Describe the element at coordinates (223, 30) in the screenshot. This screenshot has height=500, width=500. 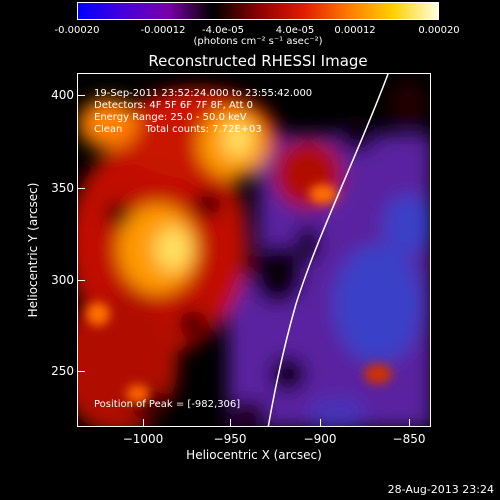
I see `colorbar-tick: -4.0e-05` at that location.